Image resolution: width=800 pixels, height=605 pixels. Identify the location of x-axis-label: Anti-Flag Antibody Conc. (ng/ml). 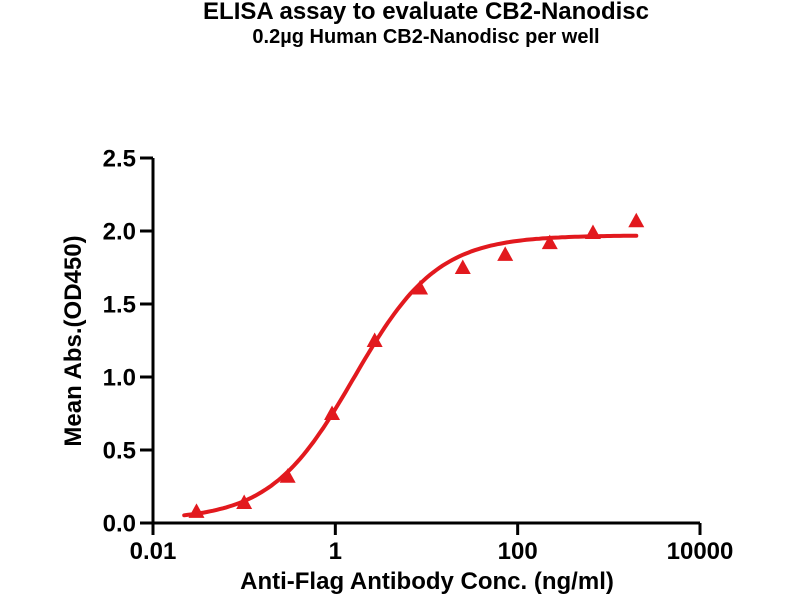
(427, 581).